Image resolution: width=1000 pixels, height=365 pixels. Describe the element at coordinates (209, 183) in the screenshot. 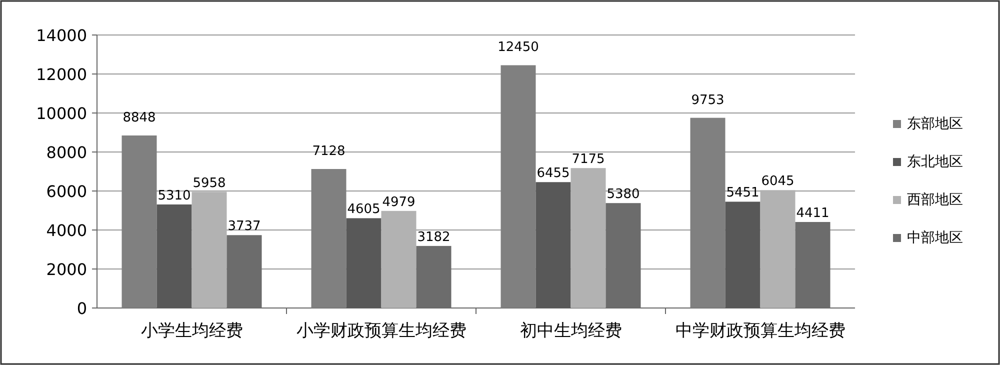

I see `data-label: 5958` at that location.